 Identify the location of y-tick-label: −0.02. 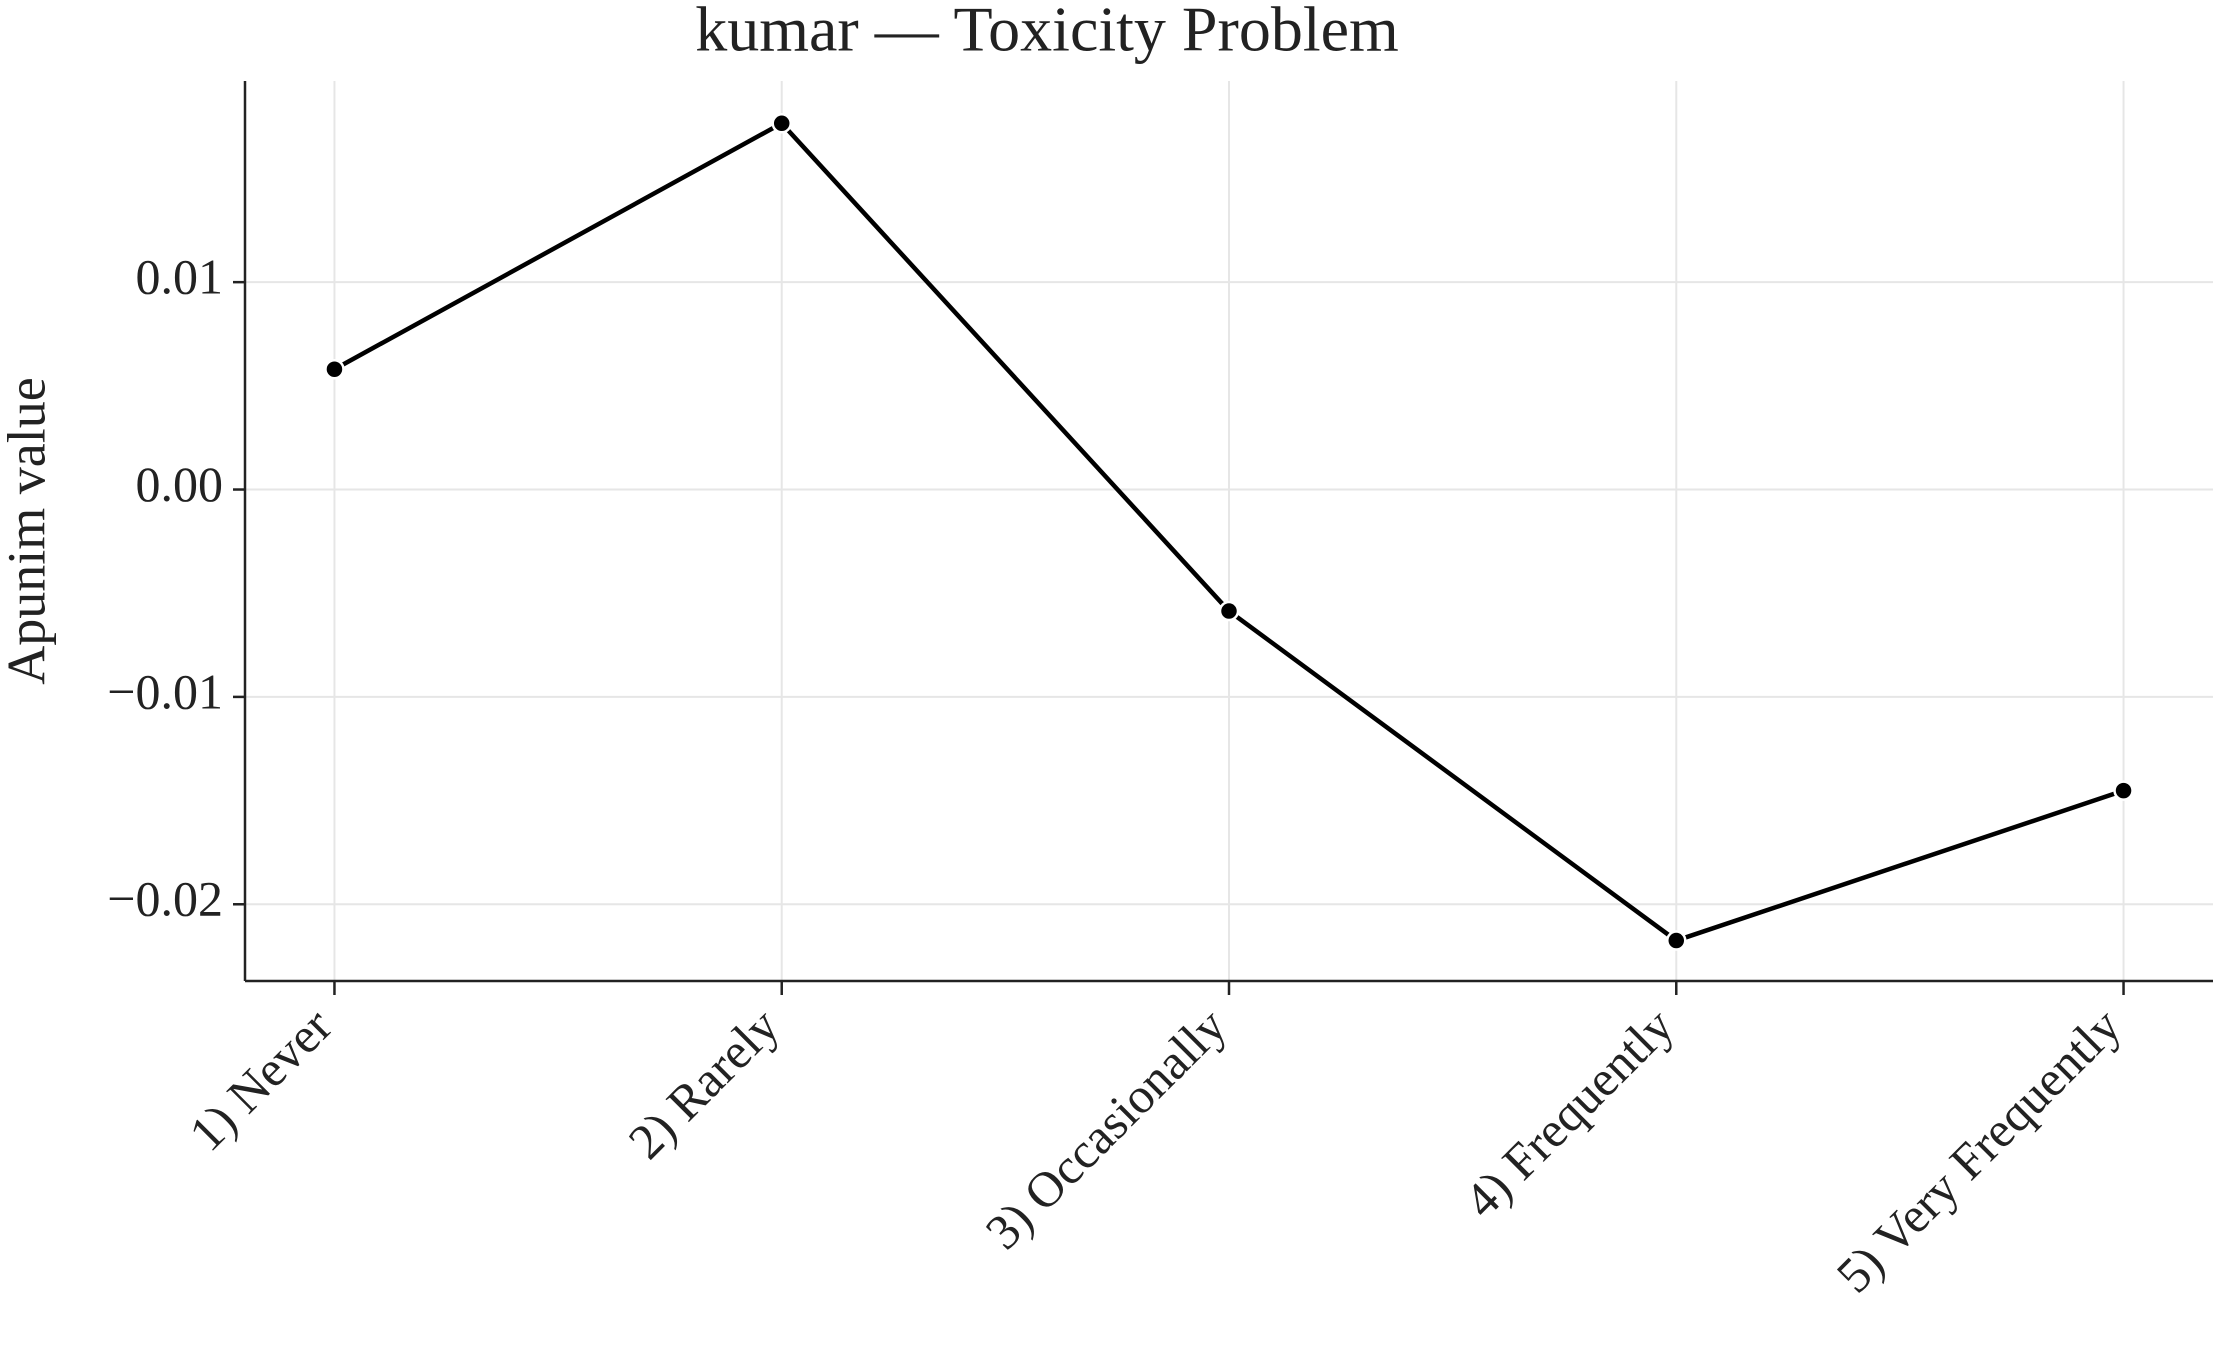
(165, 899).